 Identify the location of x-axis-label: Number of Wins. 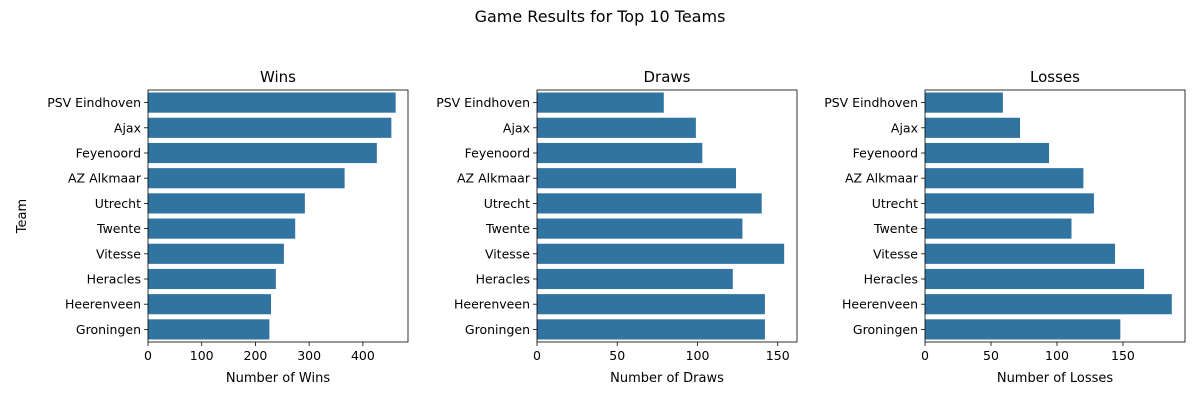
(278, 378).